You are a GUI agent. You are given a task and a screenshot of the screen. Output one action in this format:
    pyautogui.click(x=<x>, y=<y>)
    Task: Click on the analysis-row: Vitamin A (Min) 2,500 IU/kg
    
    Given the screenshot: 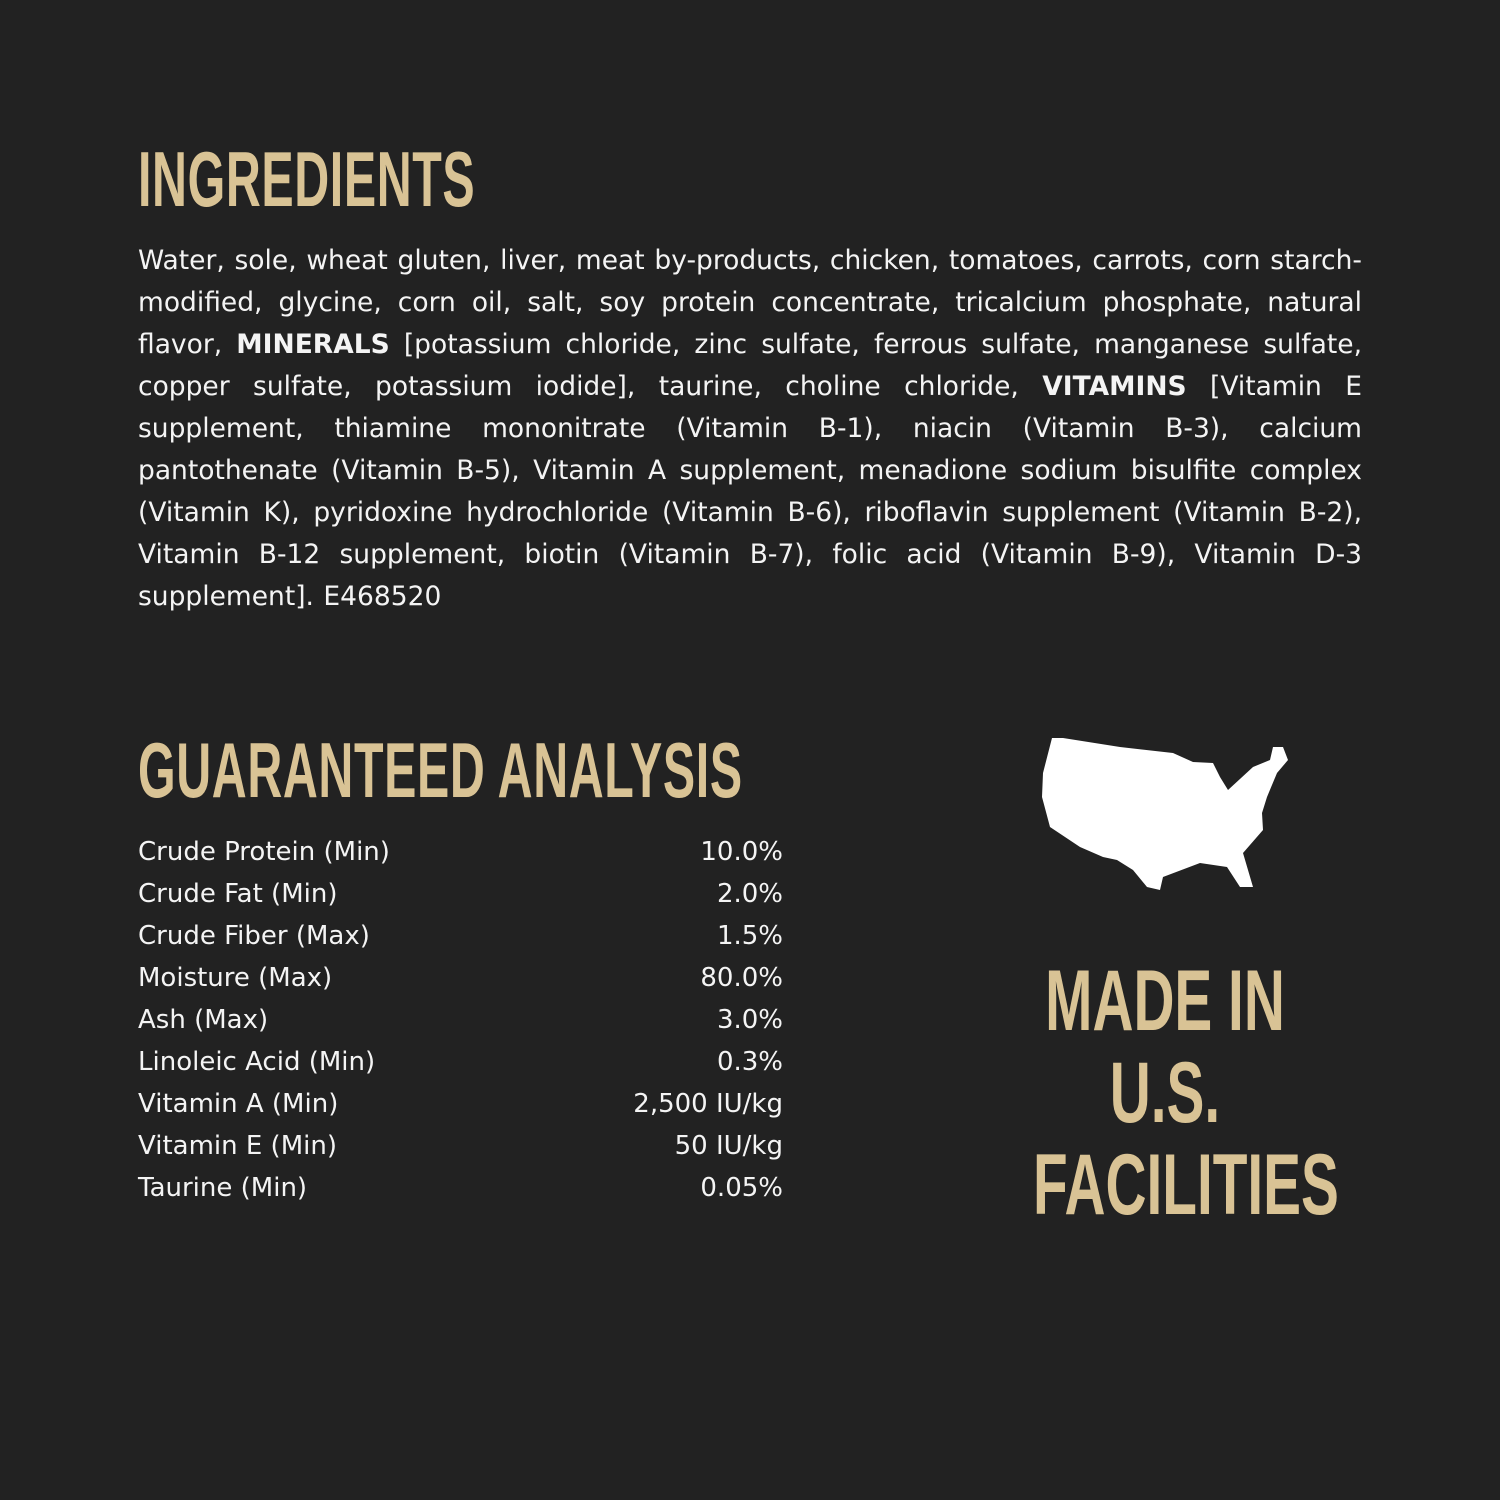 What is the action you would take?
    pyautogui.click(x=460, y=1104)
    